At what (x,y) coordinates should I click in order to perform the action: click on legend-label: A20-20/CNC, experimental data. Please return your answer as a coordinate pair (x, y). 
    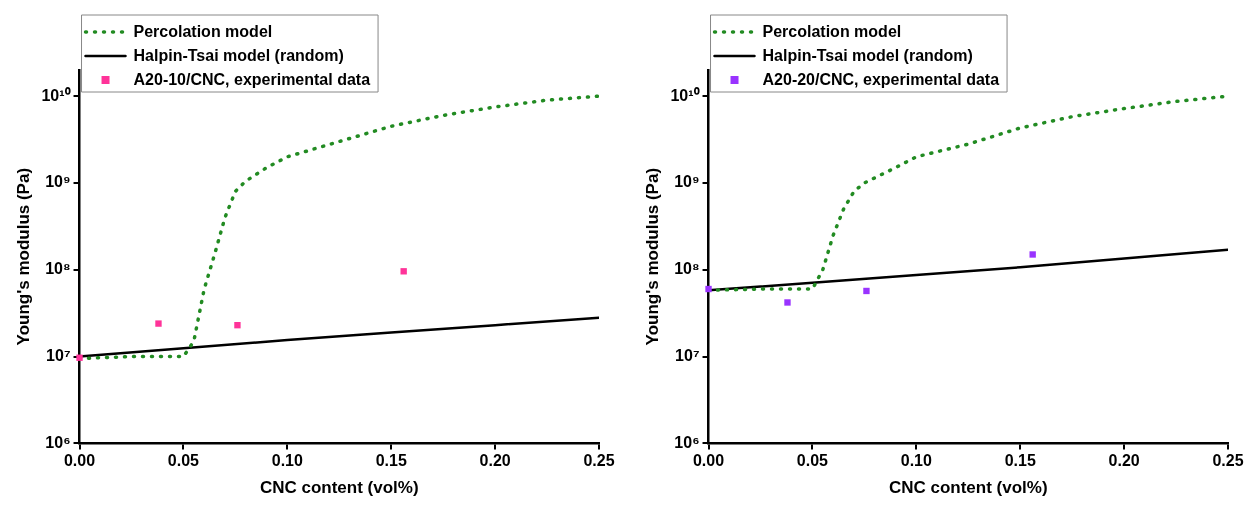
    Looking at the image, I should click on (881, 80).